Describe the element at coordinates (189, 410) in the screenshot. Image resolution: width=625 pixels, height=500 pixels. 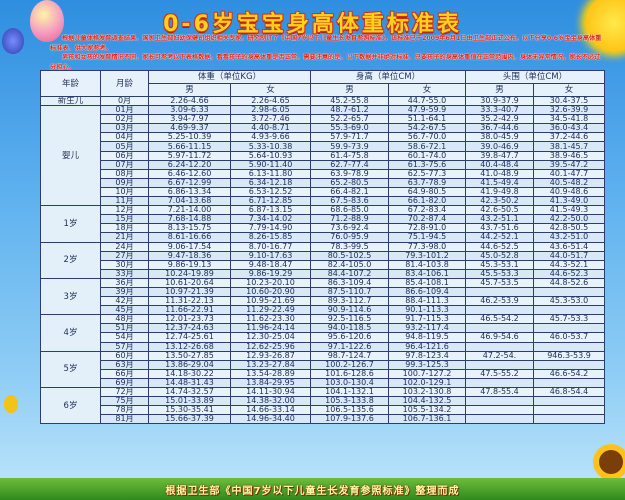
I see `weight-male-cell: 15.30-35.41` at that location.